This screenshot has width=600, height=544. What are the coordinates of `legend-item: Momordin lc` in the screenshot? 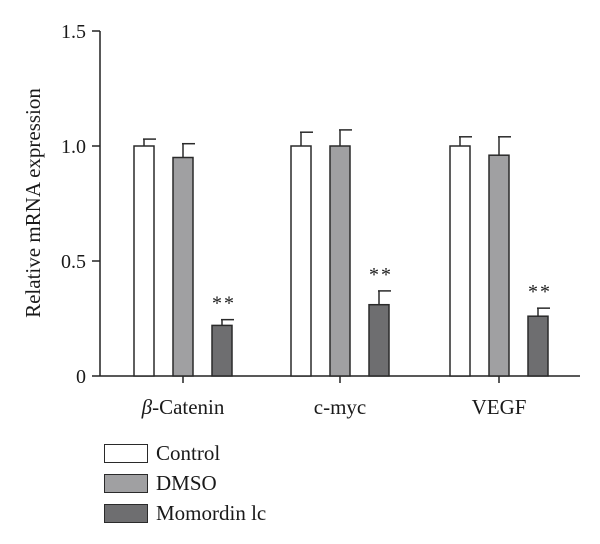 It's located at (185, 513).